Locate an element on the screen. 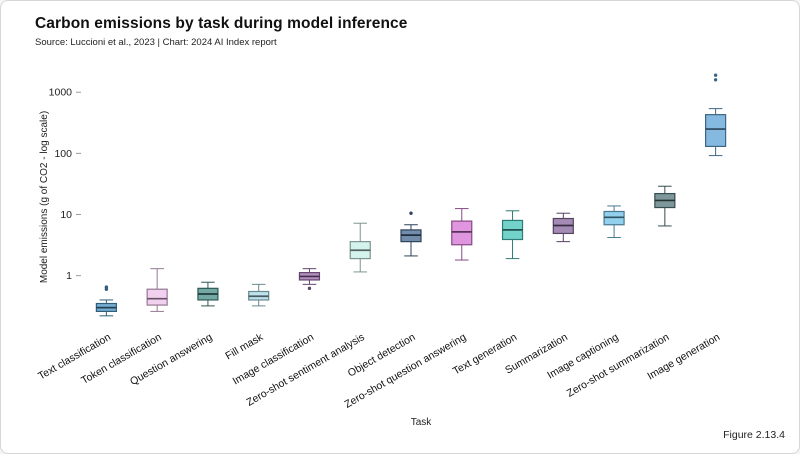 The width and height of the screenshot is (800, 454). y-axis-title: Model emissions (g of CO2 - log scale) is located at coordinates (44, 197).